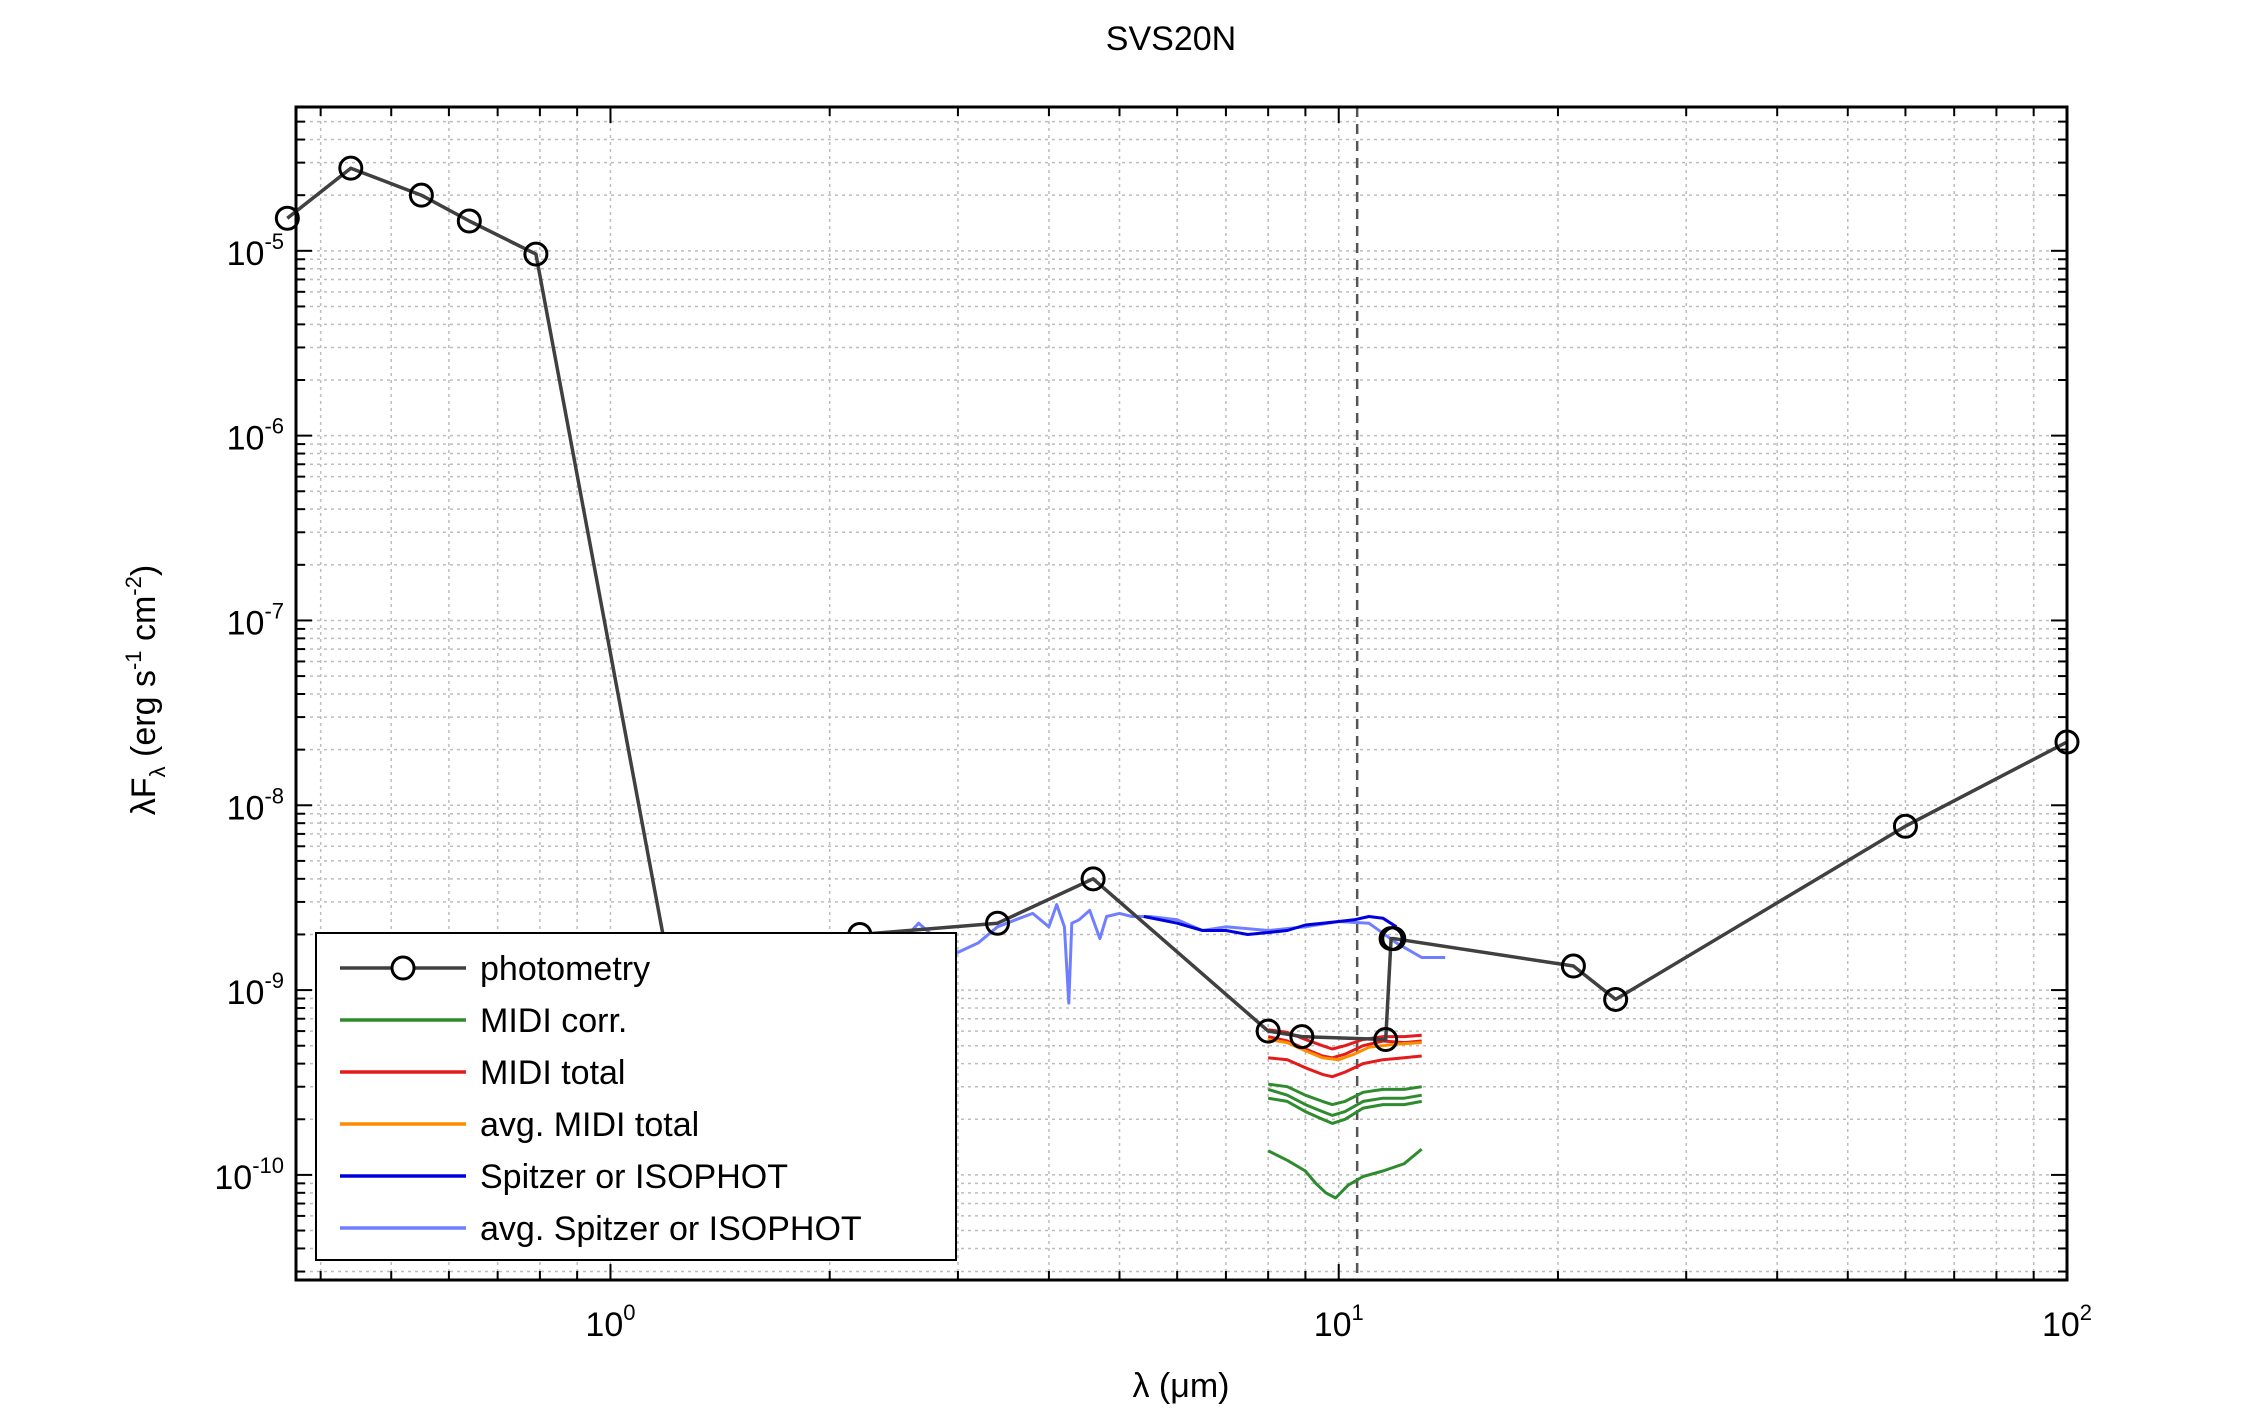 The height and width of the screenshot is (1424, 2248). What do you see at coordinates (255, 805) in the screenshot?
I see `y-tick-label: 10⁻⁸` at bounding box center [255, 805].